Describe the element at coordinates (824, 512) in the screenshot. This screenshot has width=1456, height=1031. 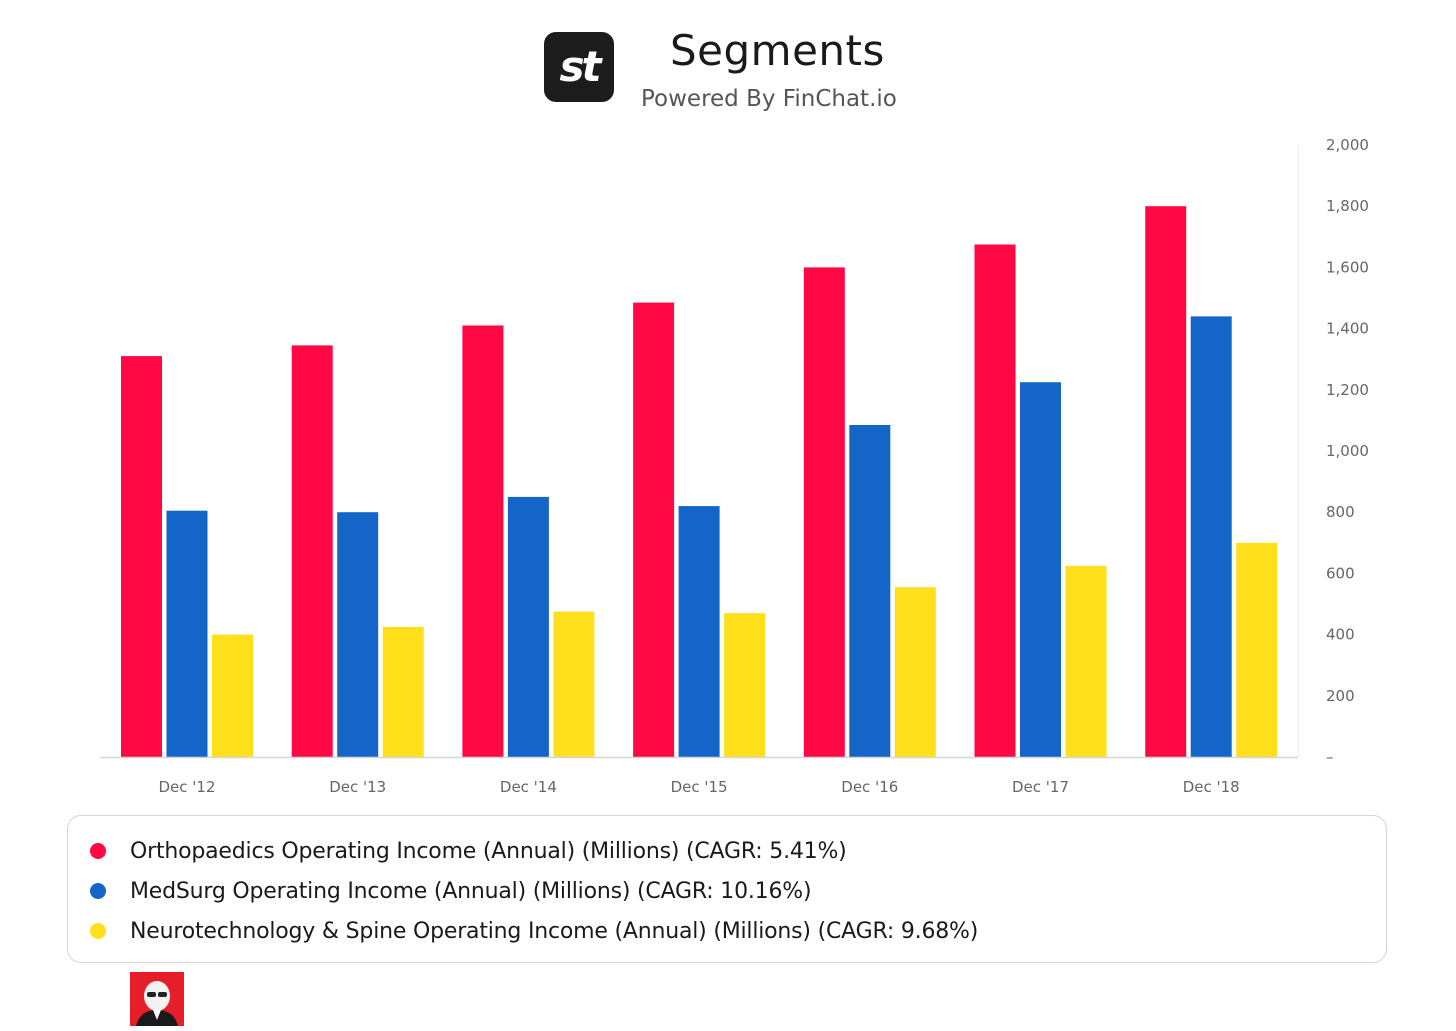
I see `bar-s0-c4` at that location.